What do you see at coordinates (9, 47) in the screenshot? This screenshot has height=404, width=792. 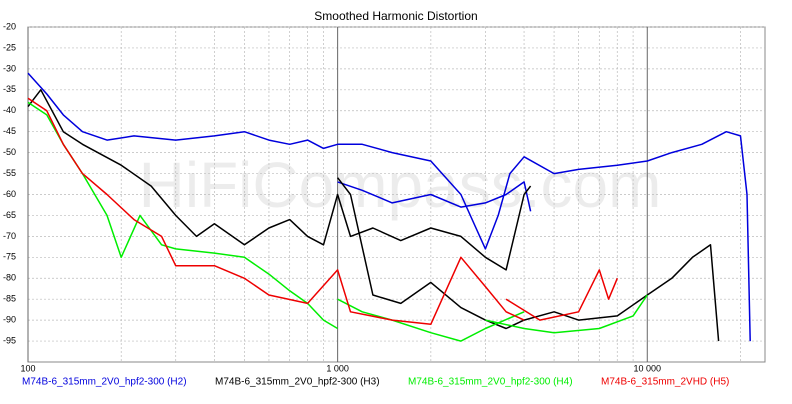 I see `y-tick-label: -25` at bounding box center [9, 47].